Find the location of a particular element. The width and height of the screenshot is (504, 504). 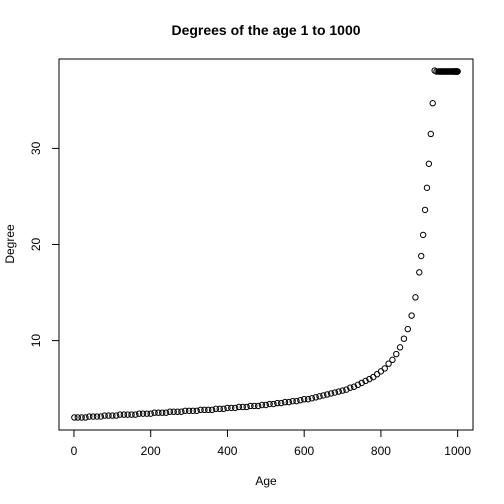

x-axis-label: Age is located at coordinates (266, 481).